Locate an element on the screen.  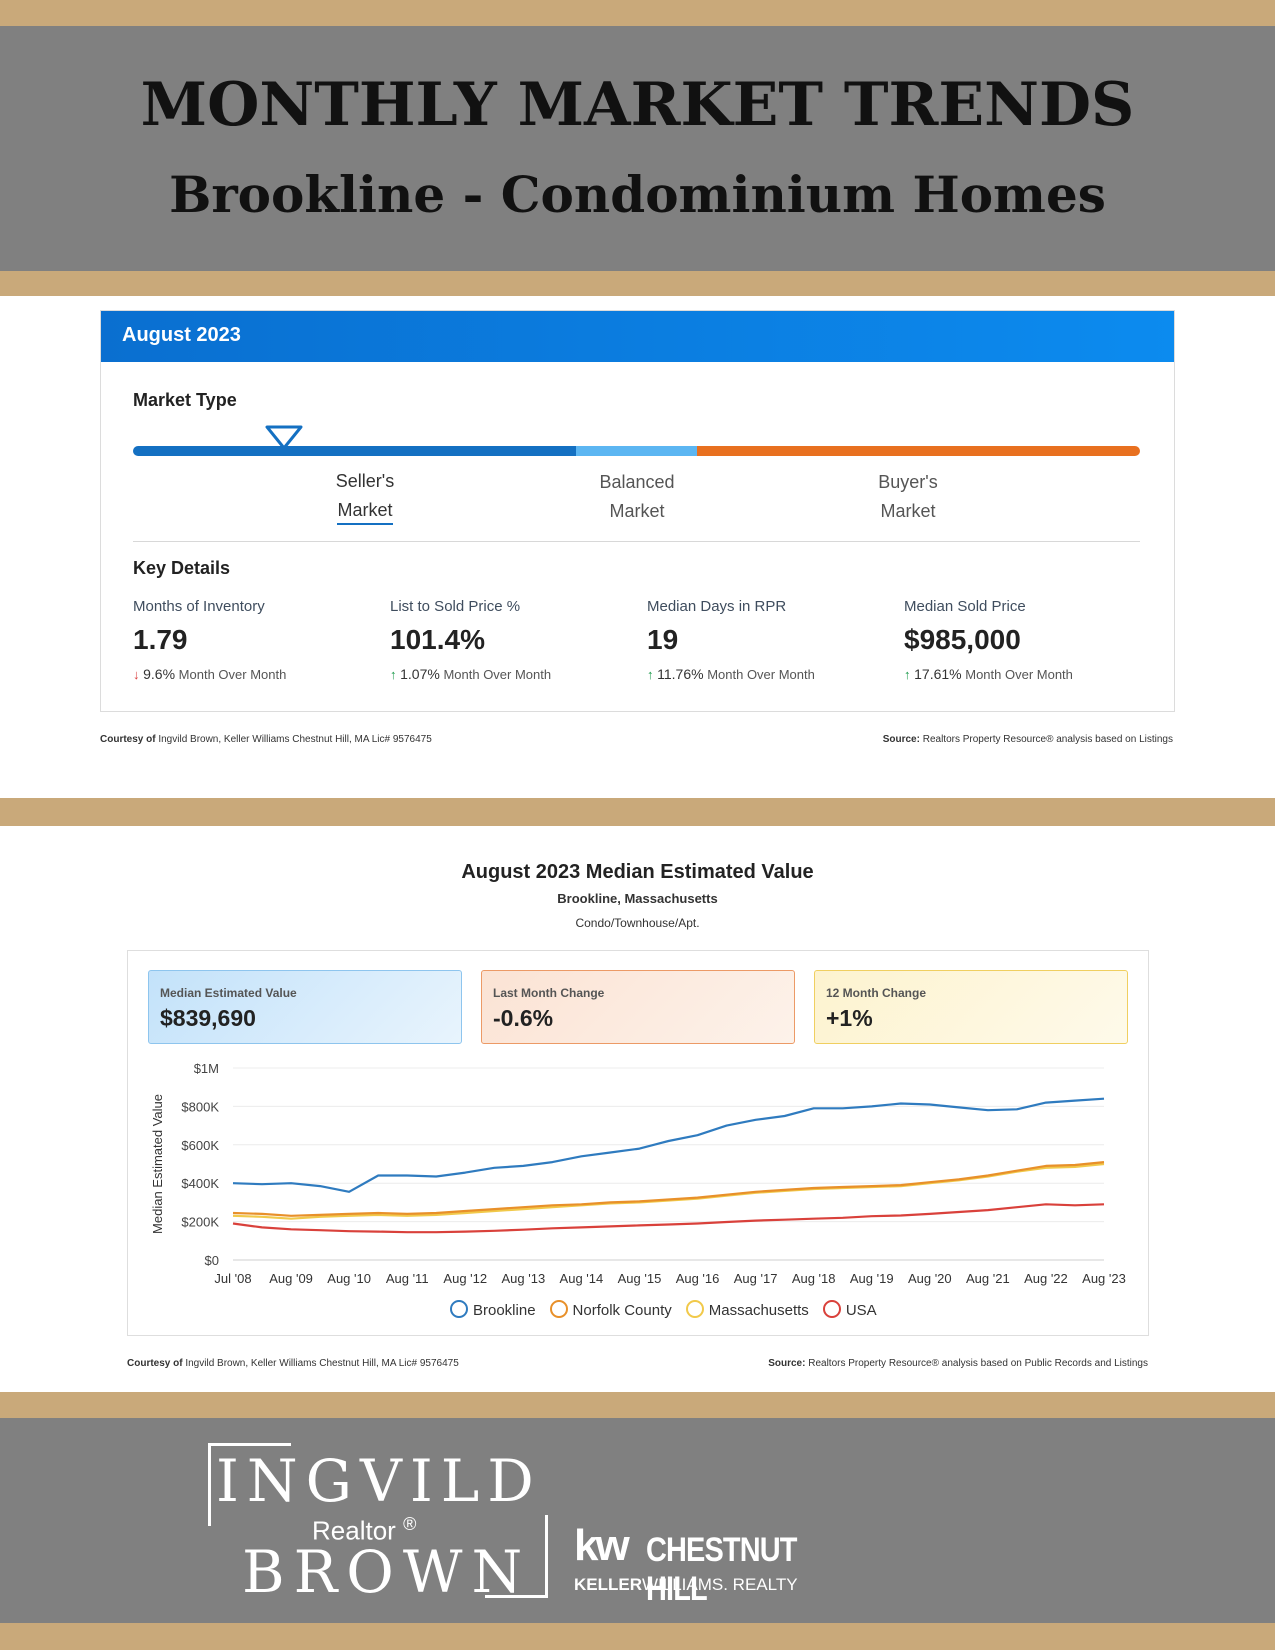
agent-last-name: BROWN is located at coordinates (387, 1572).